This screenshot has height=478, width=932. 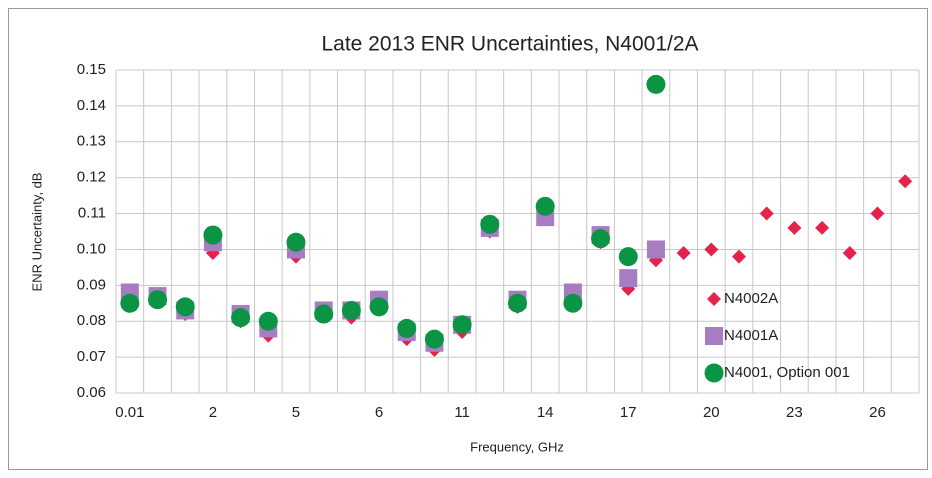 I want to click on y-tick-label: 0.10, so click(x=91, y=248).